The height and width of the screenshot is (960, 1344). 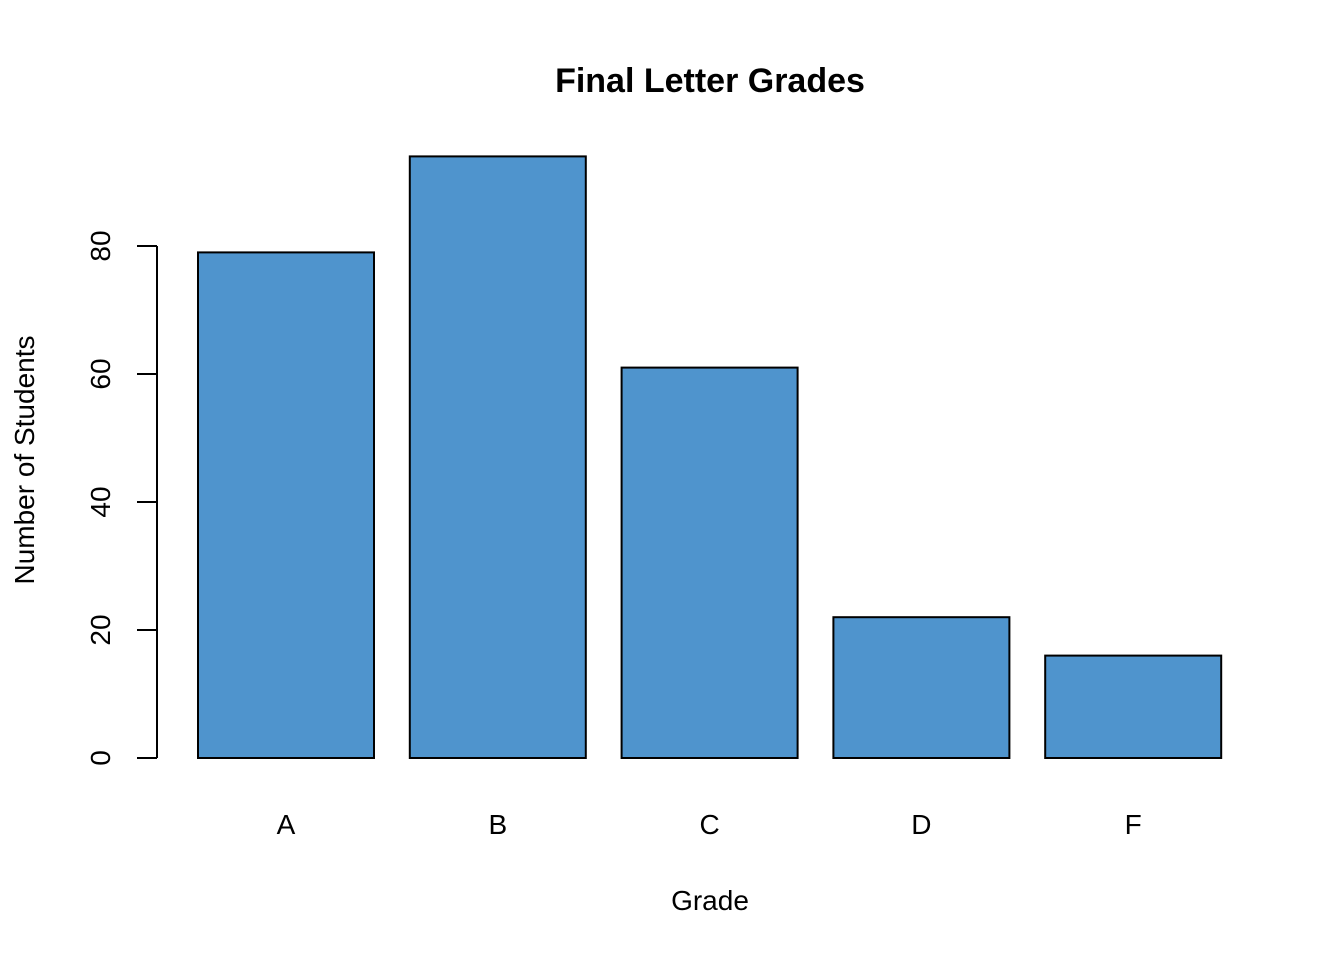 What do you see at coordinates (1133, 824) in the screenshot?
I see `x-tick-label-f: F` at bounding box center [1133, 824].